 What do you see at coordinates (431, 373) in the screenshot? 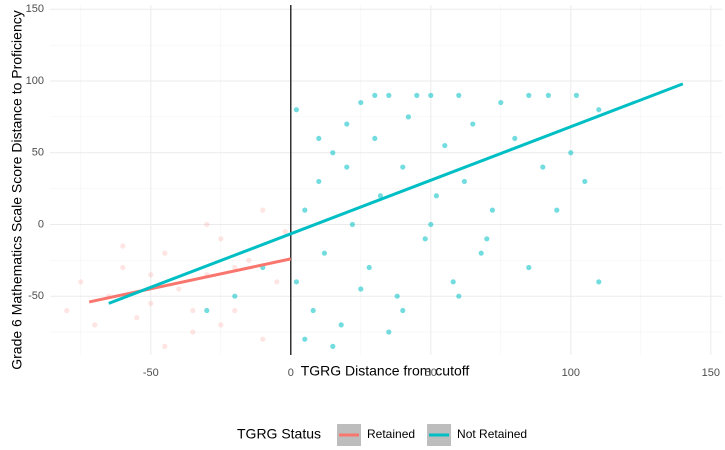
I see `x-tick-label: 50` at bounding box center [431, 373].